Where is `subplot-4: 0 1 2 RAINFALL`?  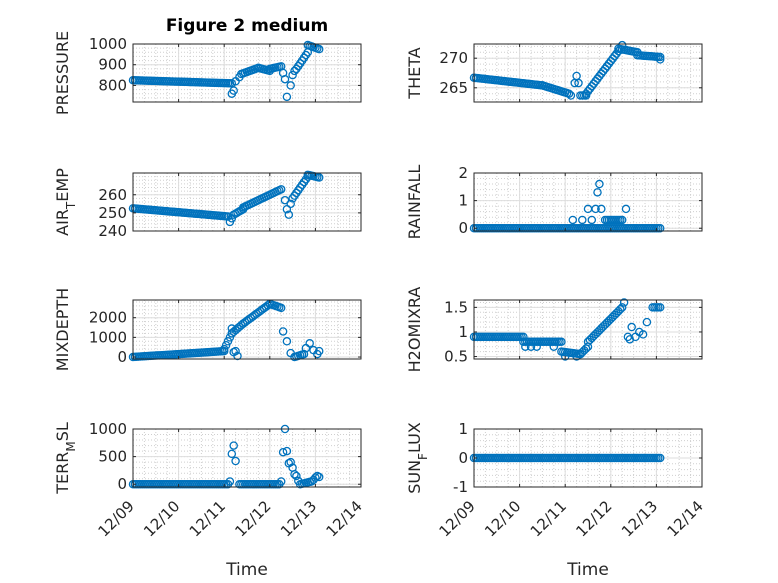 subplot-4: 0 1 2 RAINFALL is located at coordinates (554, 202).